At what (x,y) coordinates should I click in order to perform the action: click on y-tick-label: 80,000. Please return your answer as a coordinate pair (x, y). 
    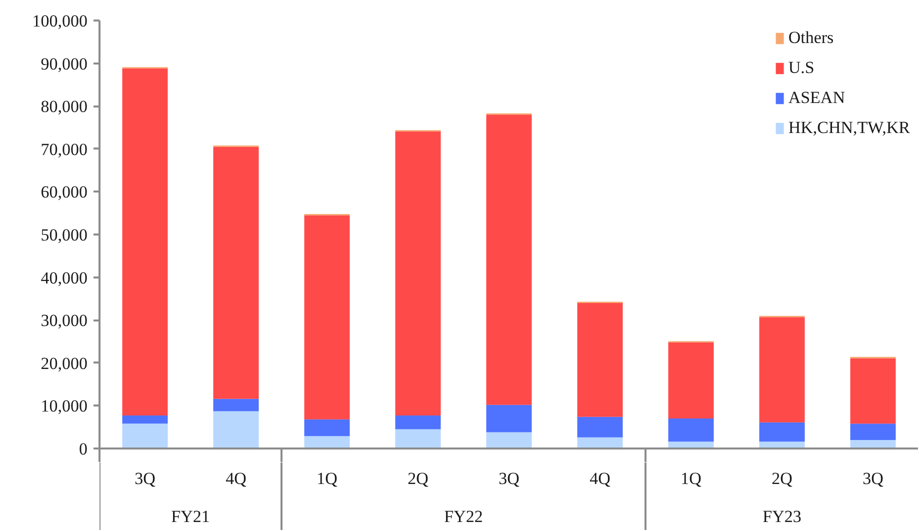
    Looking at the image, I should click on (64, 106).